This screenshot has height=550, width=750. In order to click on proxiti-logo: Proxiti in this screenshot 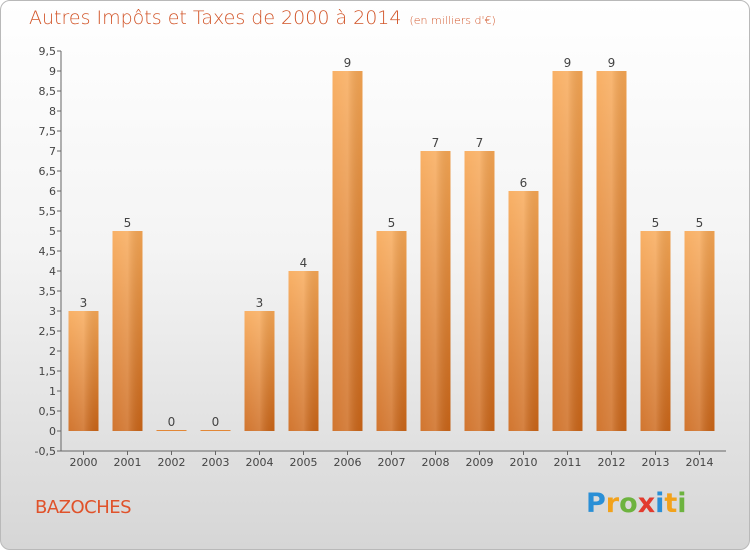, I will do `click(636, 503)`.